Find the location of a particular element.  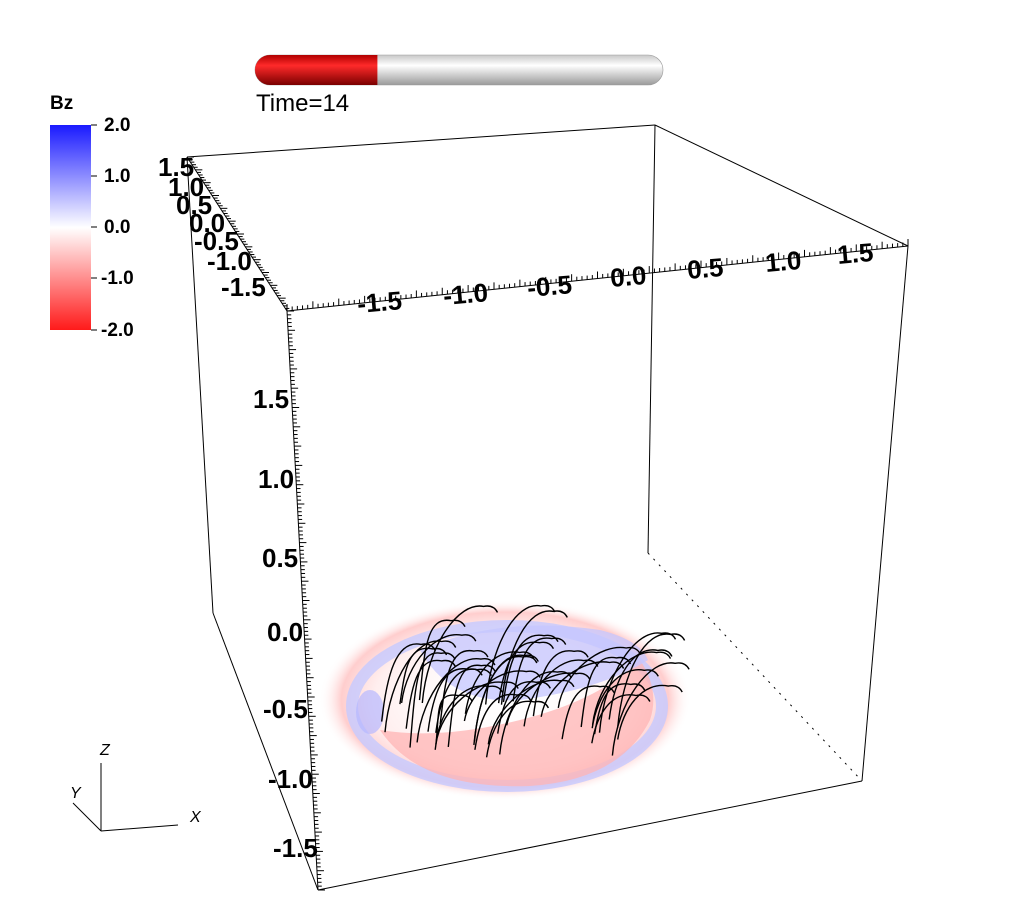

x-tick-label: 1.0 is located at coordinates (783, 261).